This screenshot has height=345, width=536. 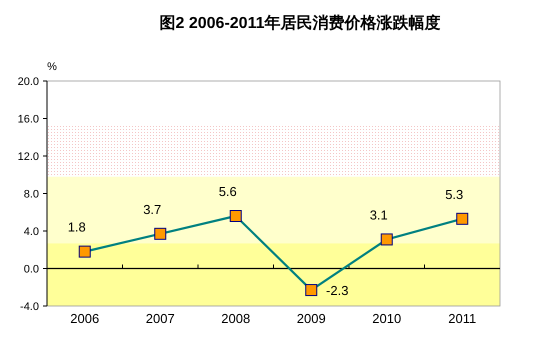 What do you see at coordinates (337, 290) in the screenshot?
I see `data-label: -2.3` at bounding box center [337, 290].